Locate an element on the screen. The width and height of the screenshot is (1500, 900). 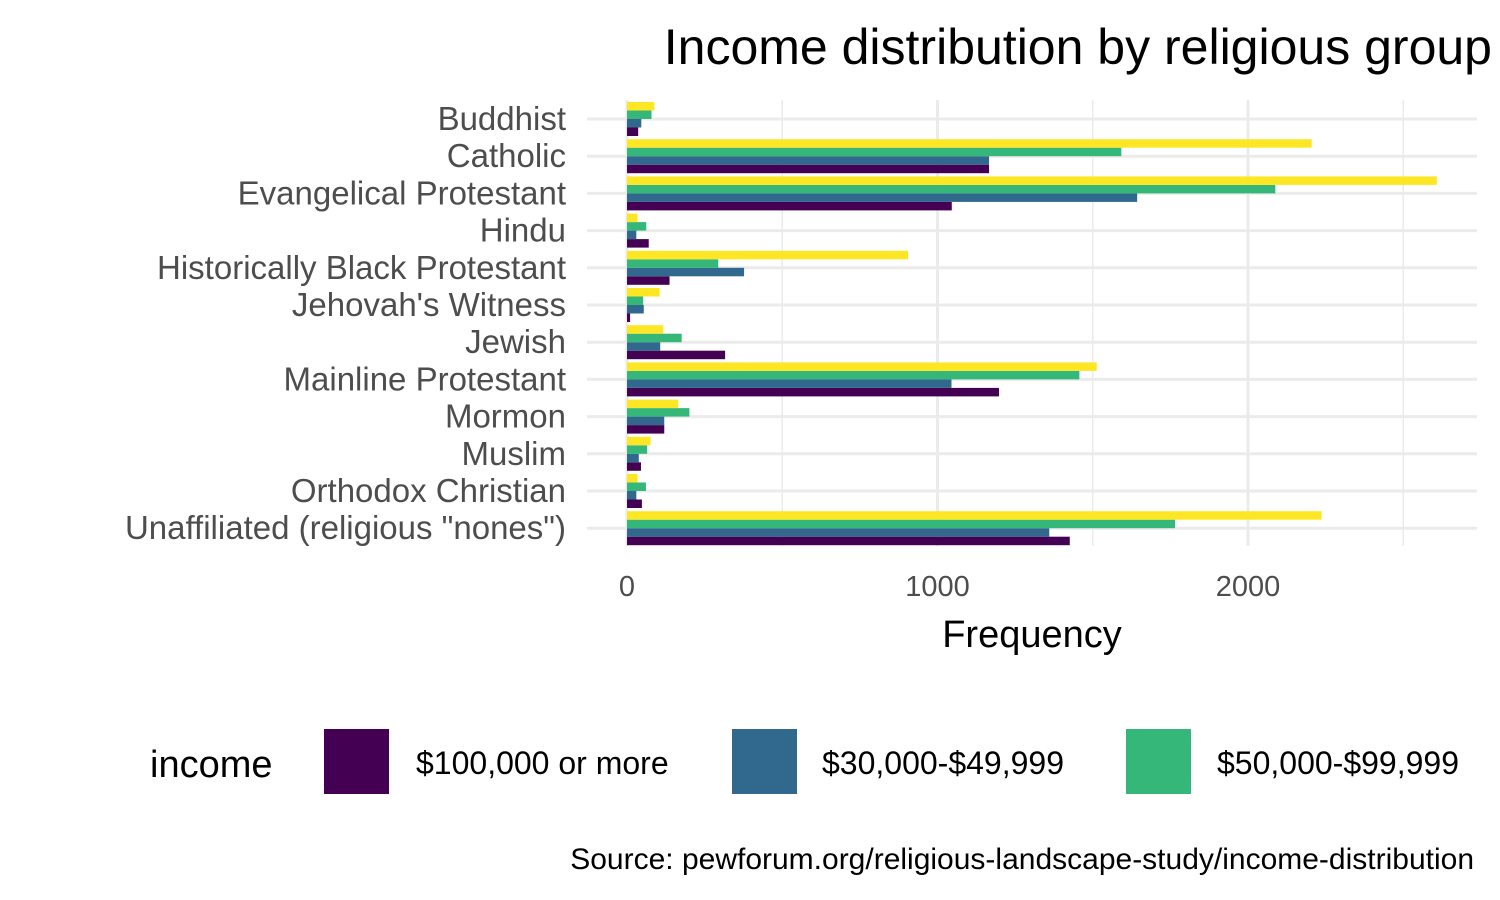
x-tick-label: 2000 is located at coordinates (1248, 587).